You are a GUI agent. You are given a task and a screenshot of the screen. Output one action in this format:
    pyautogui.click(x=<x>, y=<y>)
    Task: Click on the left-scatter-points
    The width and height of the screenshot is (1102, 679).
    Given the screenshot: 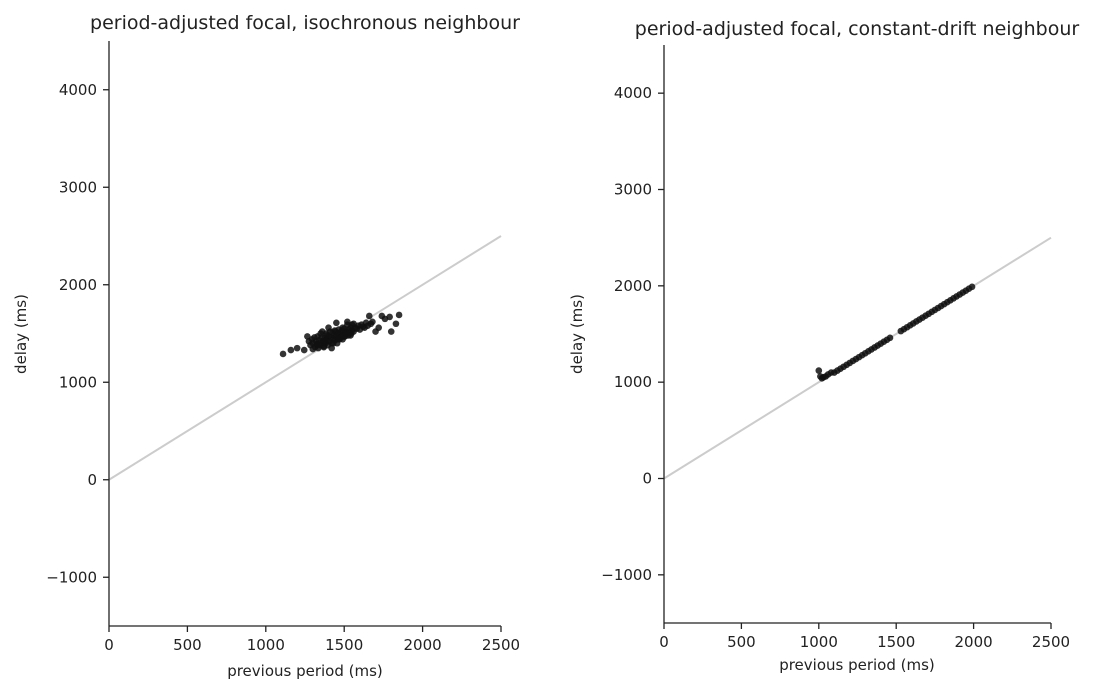 What is the action you would take?
    pyautogui.click(x=341, y=334)
    